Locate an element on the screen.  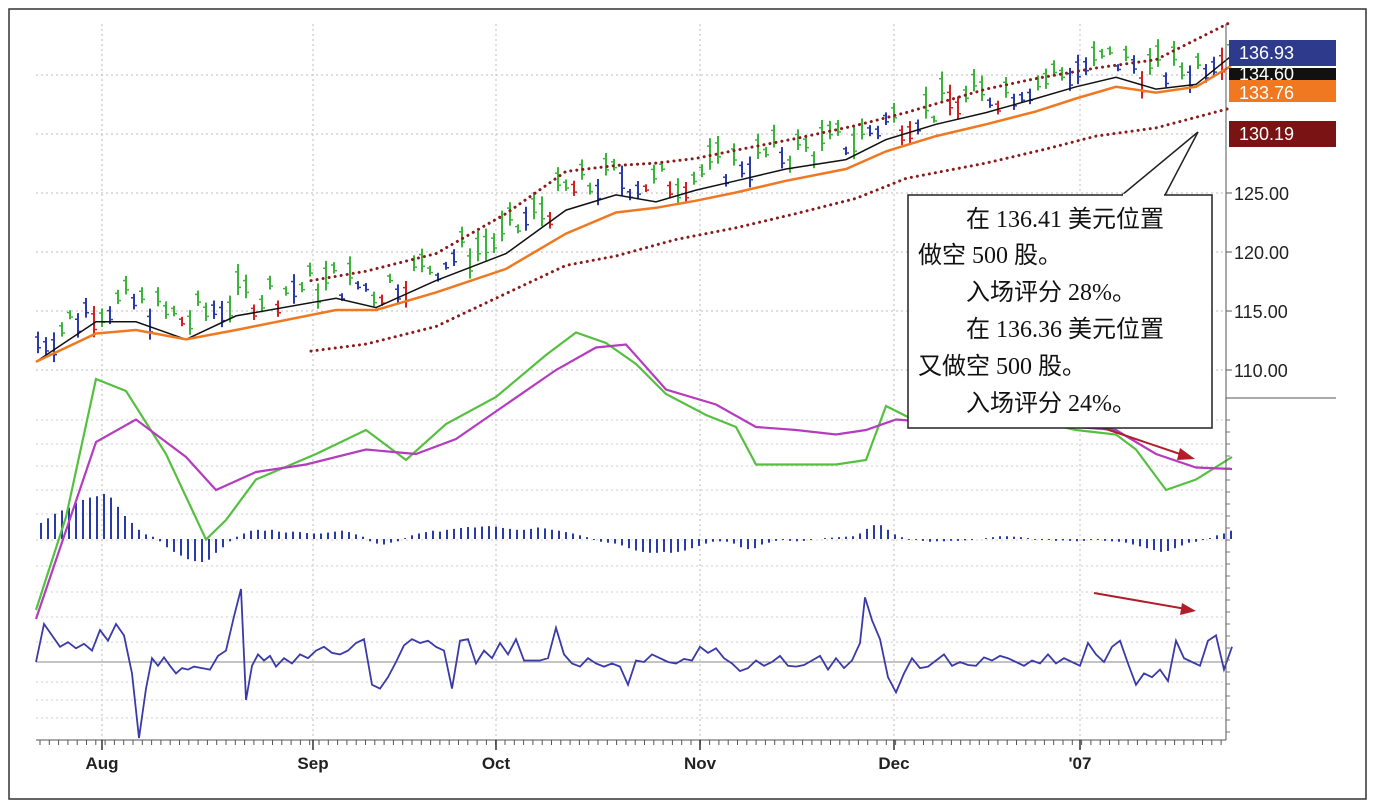
x-tick-label: Dec is located at coordinates (893, 763).